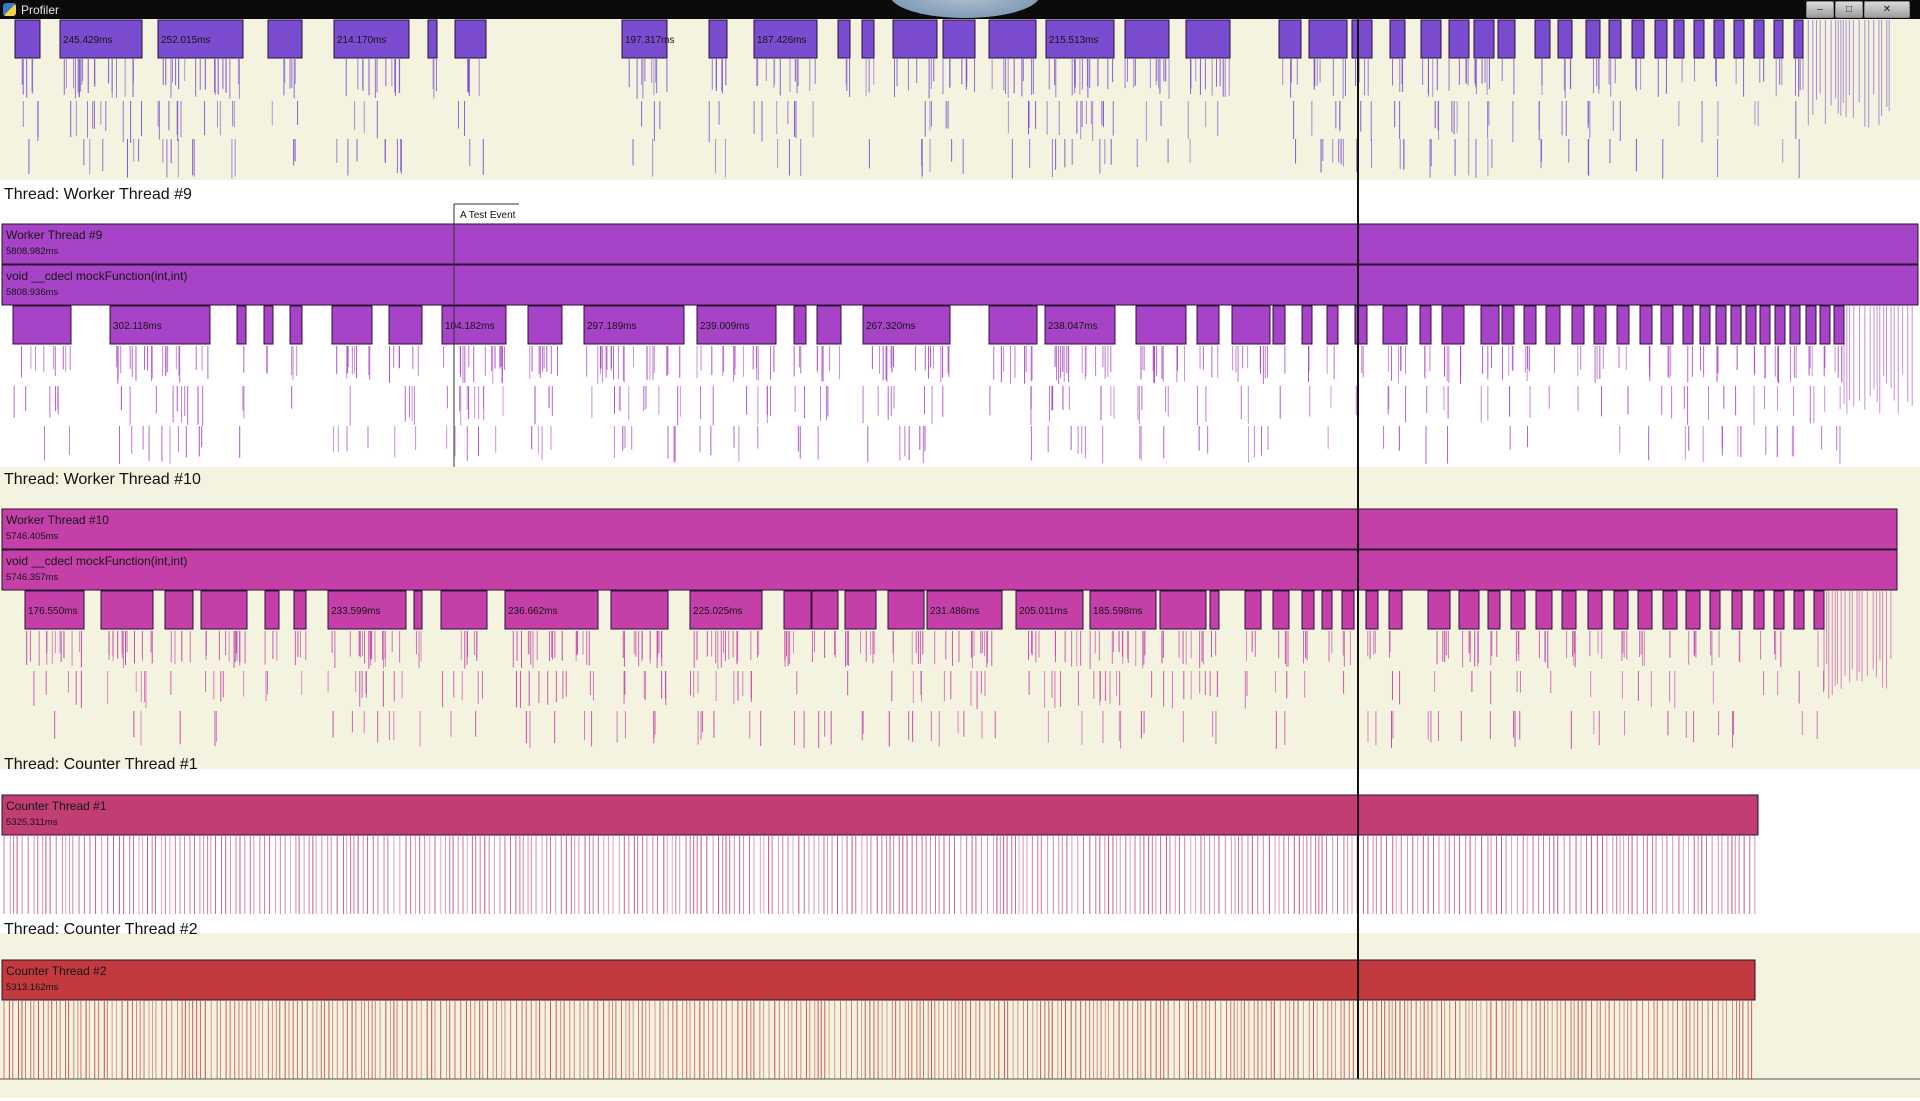  I want to click on close-button: ✕, so click(1887, 9).